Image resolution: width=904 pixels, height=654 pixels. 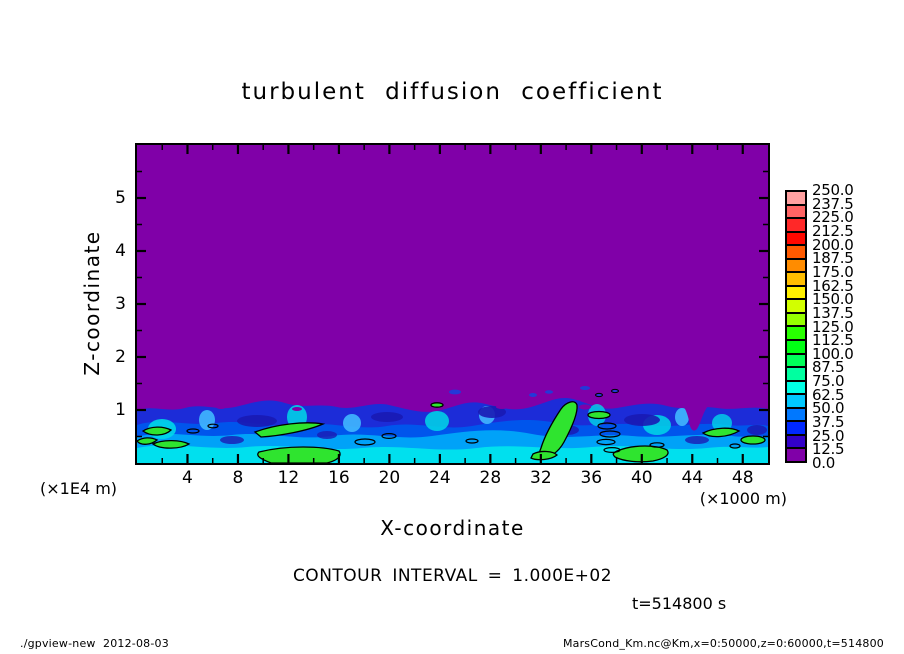 What do you see at coordinates (490, 478) in the screenshot?
I see `x-tick-label: 28` at bounding box center [490, 478].